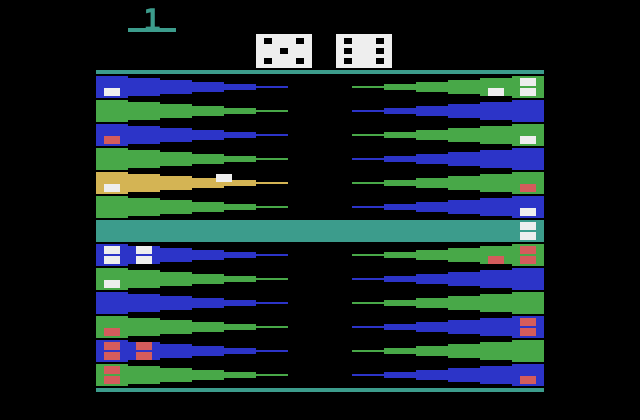 The width and height of the screenshot is (640, 420). What do you see at coordinates (152, 21) in the screenshot?
I see `player-score: 1` at bounding box center [152, 21].